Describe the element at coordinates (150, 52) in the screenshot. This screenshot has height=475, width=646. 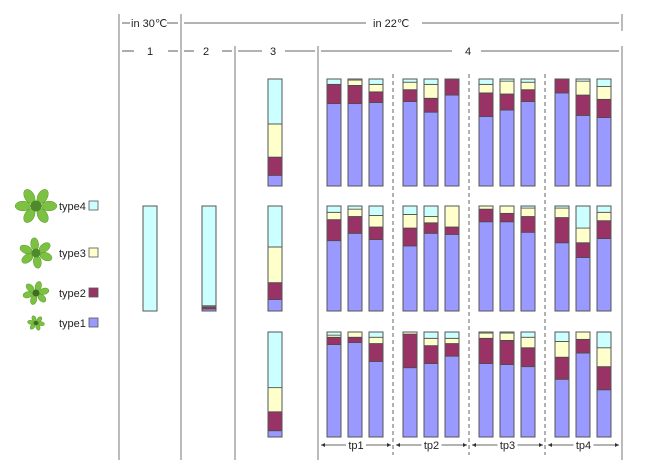
I see `section-label-1: 1` at that location.